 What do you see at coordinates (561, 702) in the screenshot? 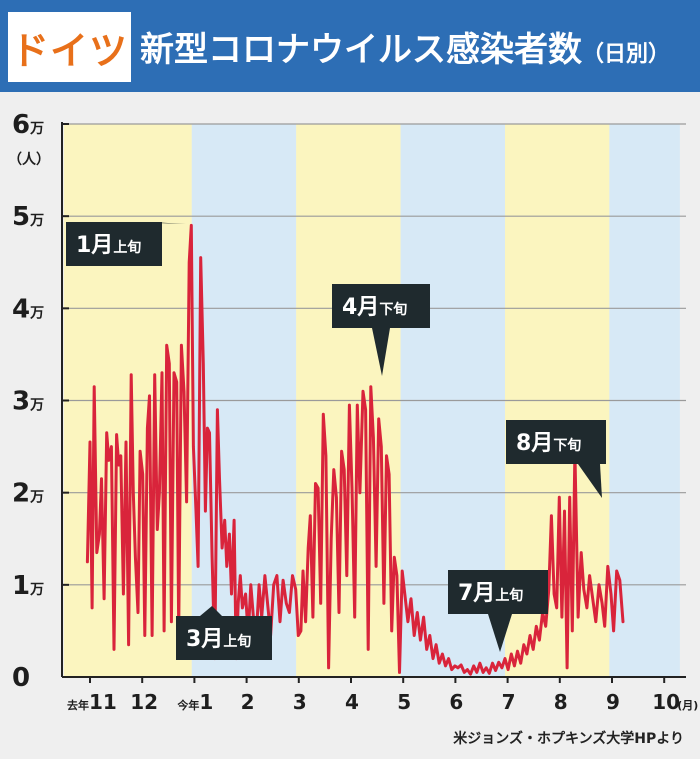
I see `x-tick-label: 8` at bounding box center [561, 702].